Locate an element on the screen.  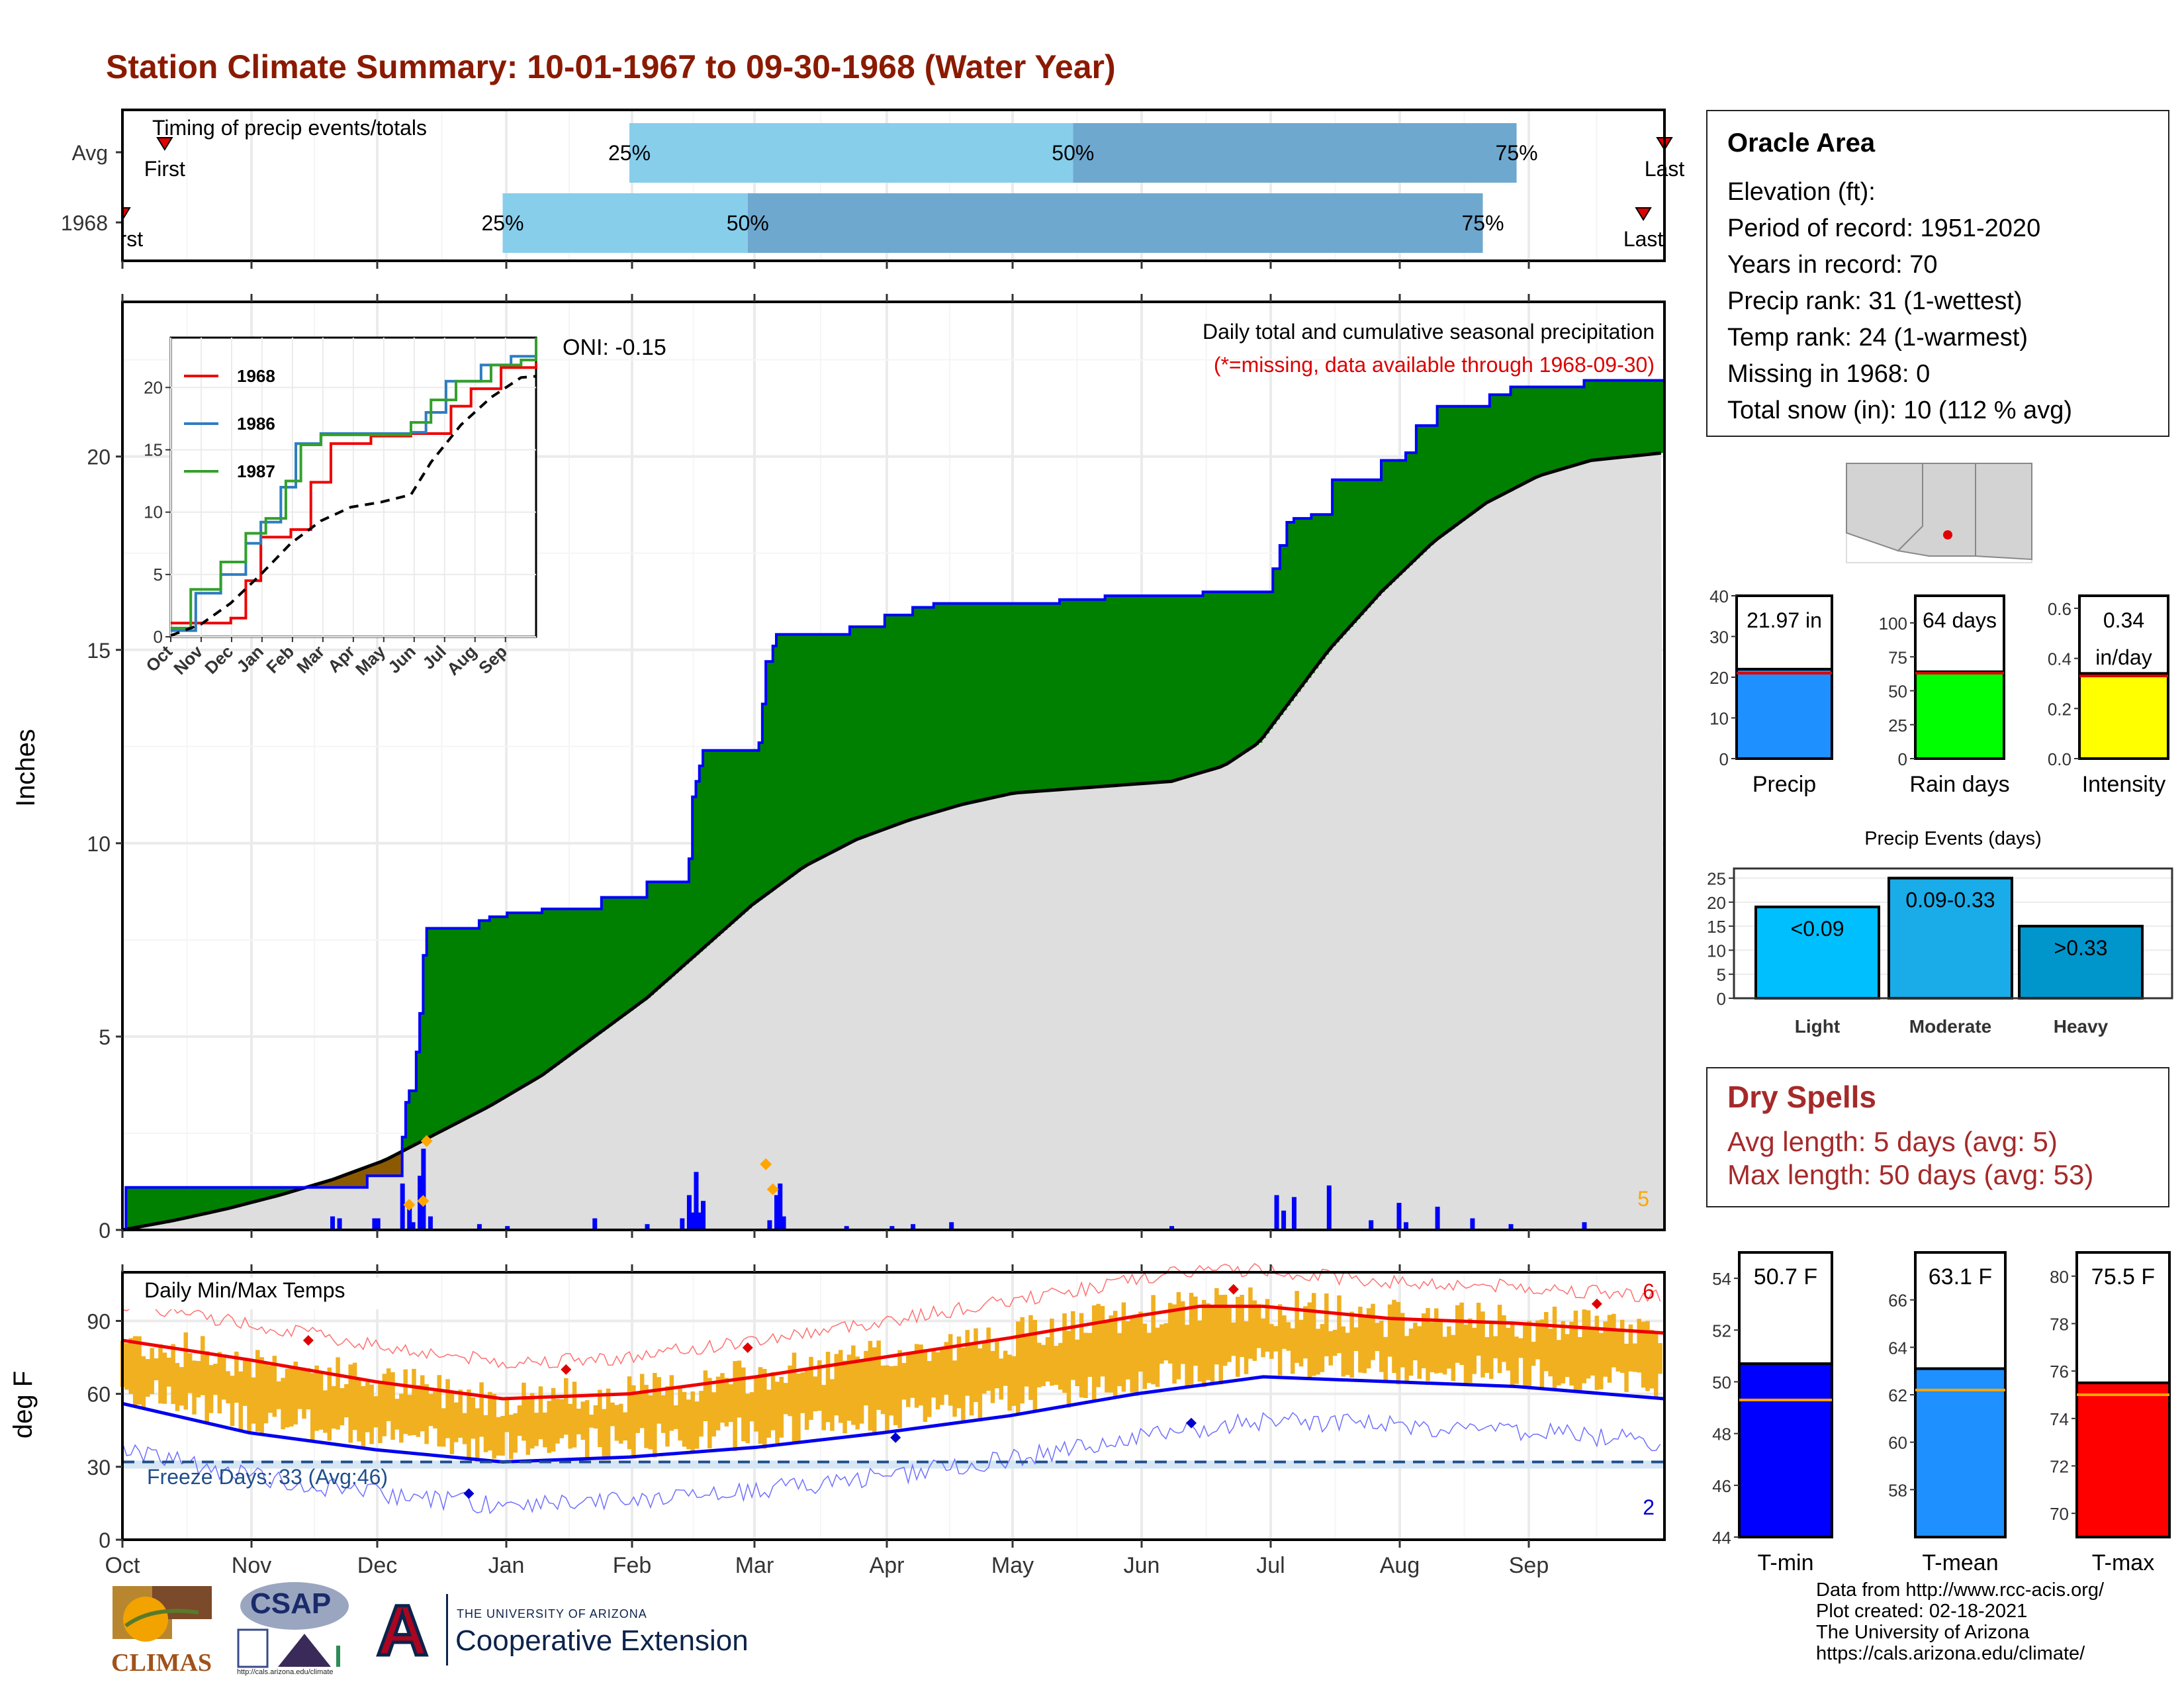
daily-temp-range is located at coordinates (891, 1374).